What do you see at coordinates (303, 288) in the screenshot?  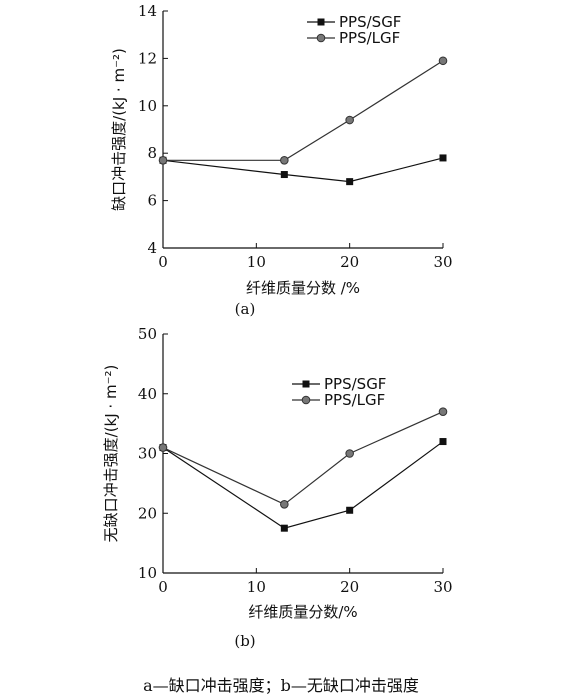 I see `x-axis-label: 纤维质量分数 /%` at bounding box center [303, 288].